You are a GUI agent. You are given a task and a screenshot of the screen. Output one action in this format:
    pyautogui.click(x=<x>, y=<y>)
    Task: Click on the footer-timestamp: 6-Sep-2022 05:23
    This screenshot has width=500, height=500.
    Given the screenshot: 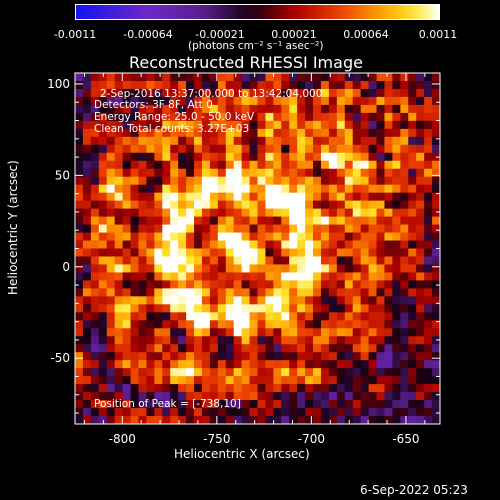 What is the action you would take?
    pyautogui.click(x=414, y=490)
    